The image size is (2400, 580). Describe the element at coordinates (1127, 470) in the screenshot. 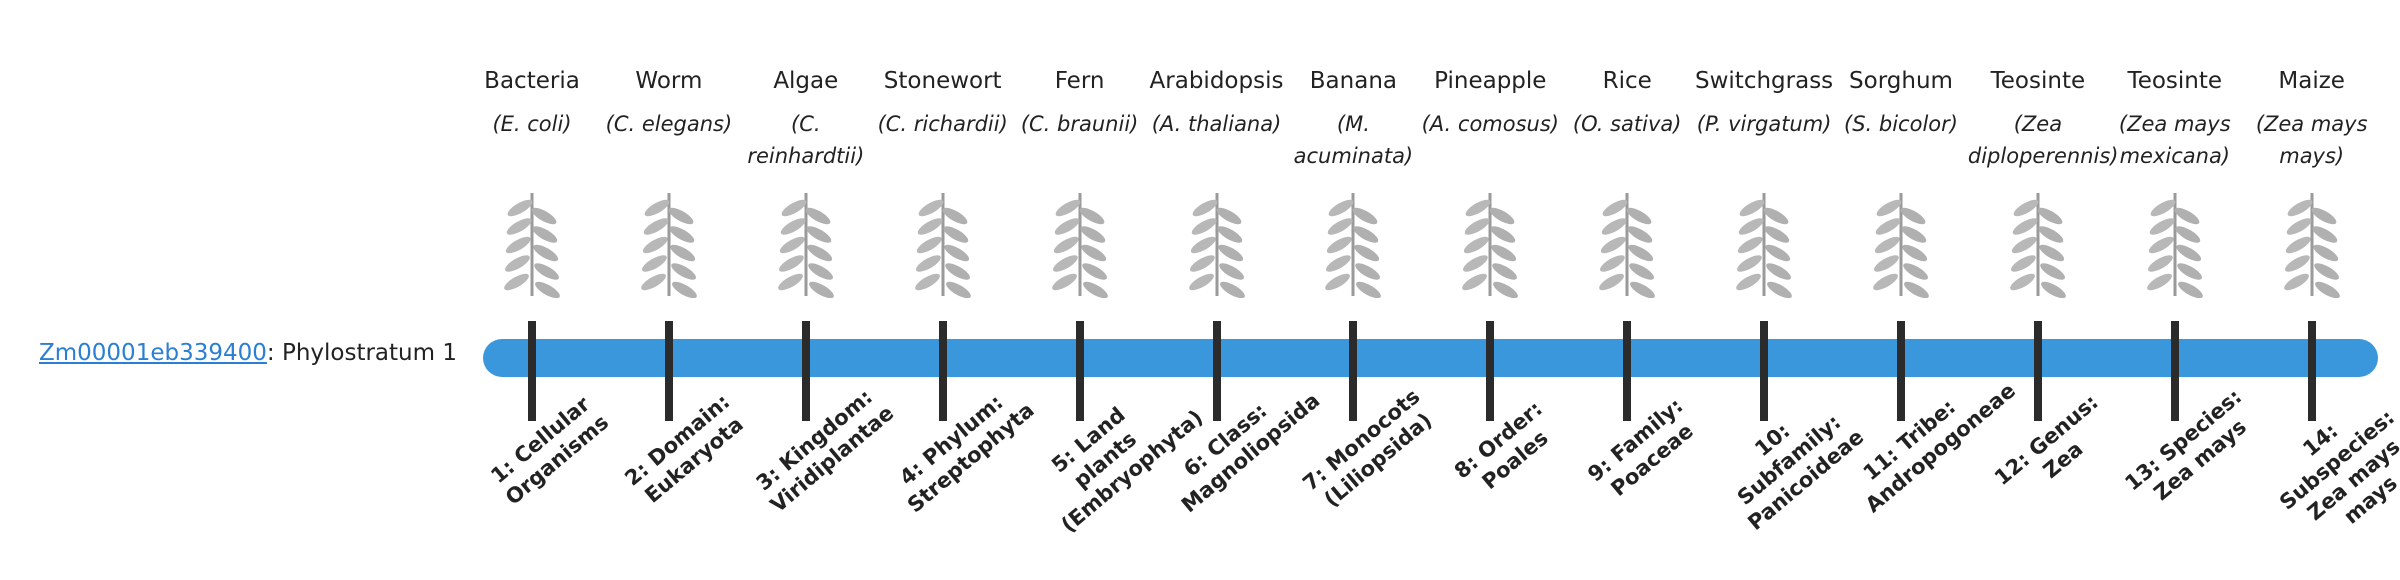

I see `stratum-label: 5: Land plants (Embryophyta)` at that location.